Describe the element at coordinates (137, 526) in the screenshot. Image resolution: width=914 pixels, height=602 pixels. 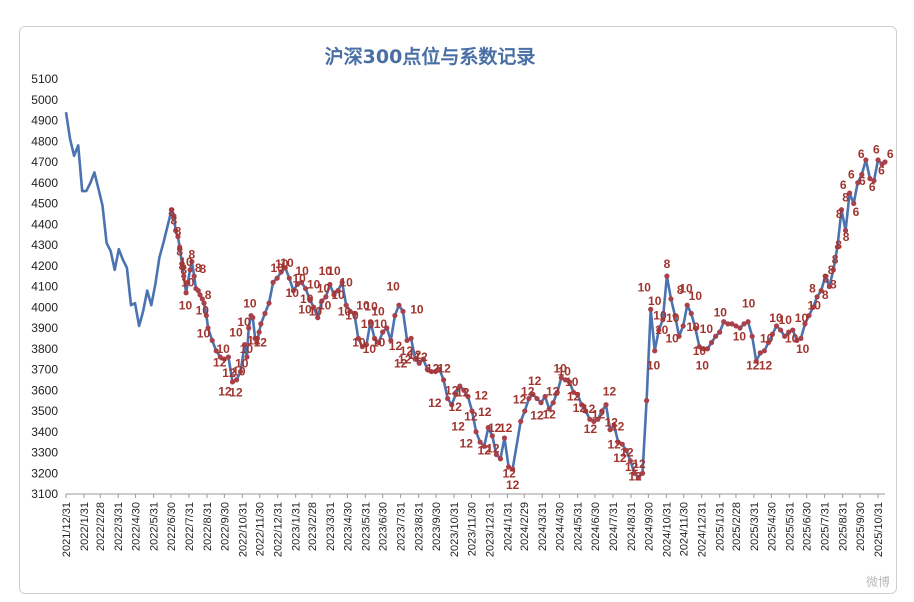
I see `x-tick-label: 2022/4/30` at that location.